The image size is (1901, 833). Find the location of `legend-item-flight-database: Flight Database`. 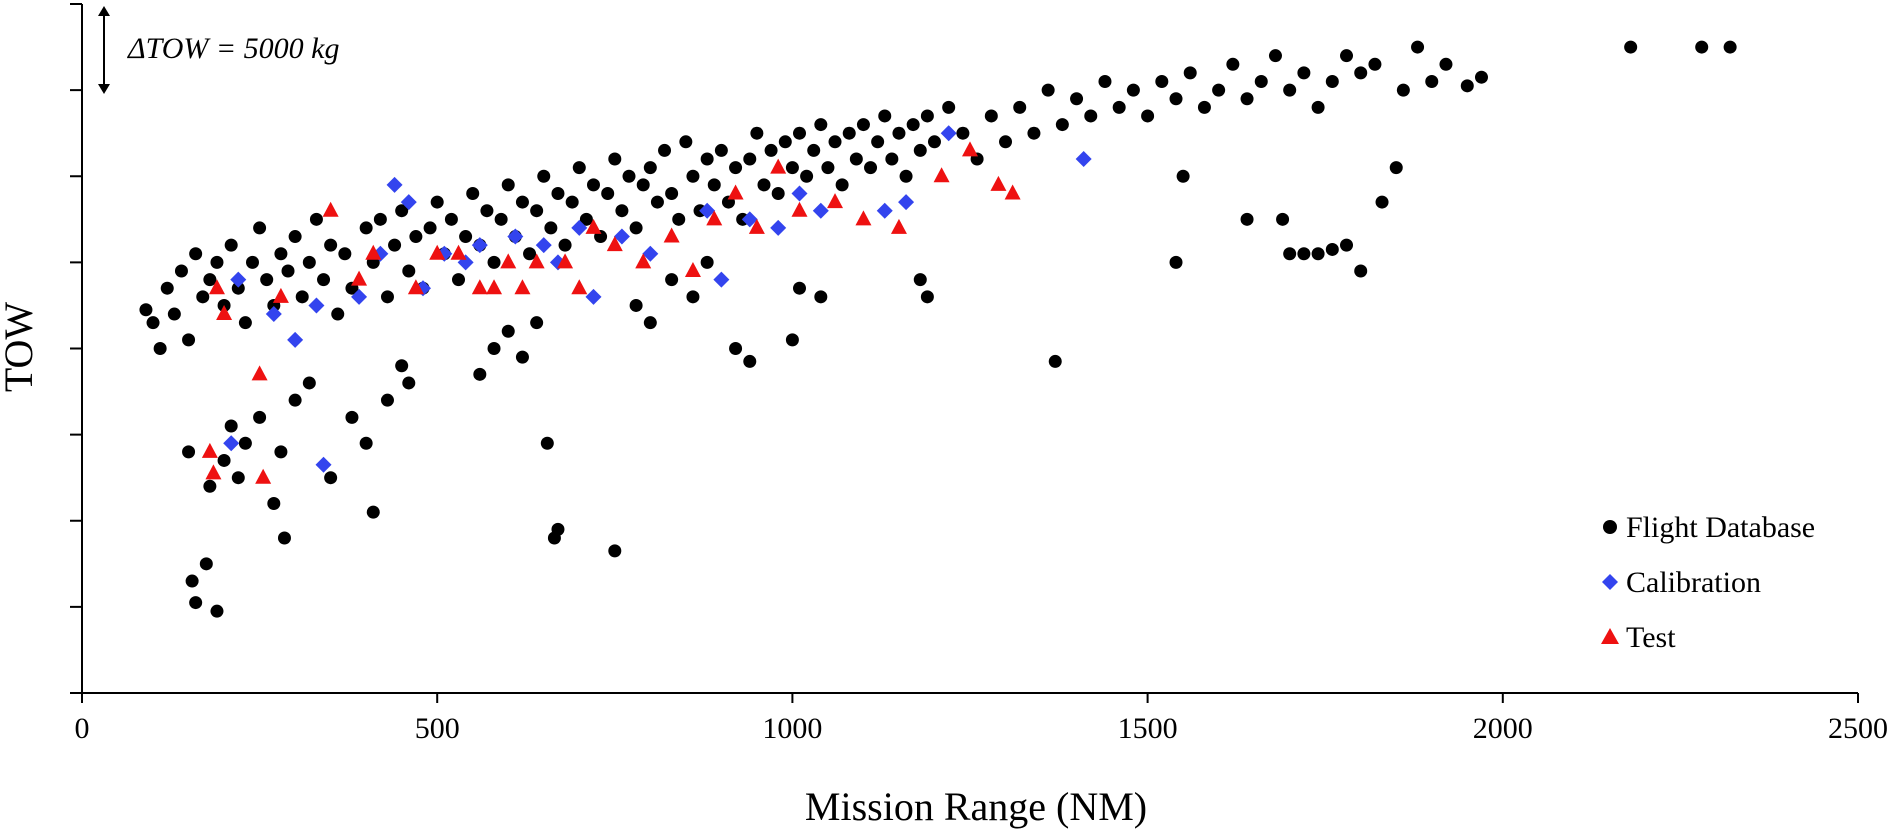

legend-item-flight-database: Flight Database is located at coordinates (1709, 527).